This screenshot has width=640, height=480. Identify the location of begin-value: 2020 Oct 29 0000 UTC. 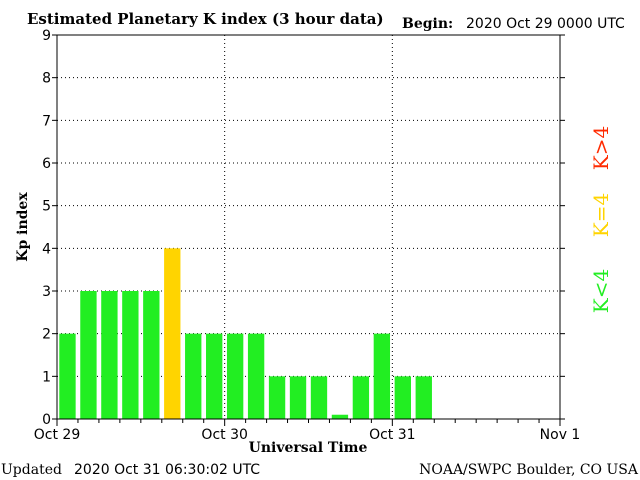
(545, 24).